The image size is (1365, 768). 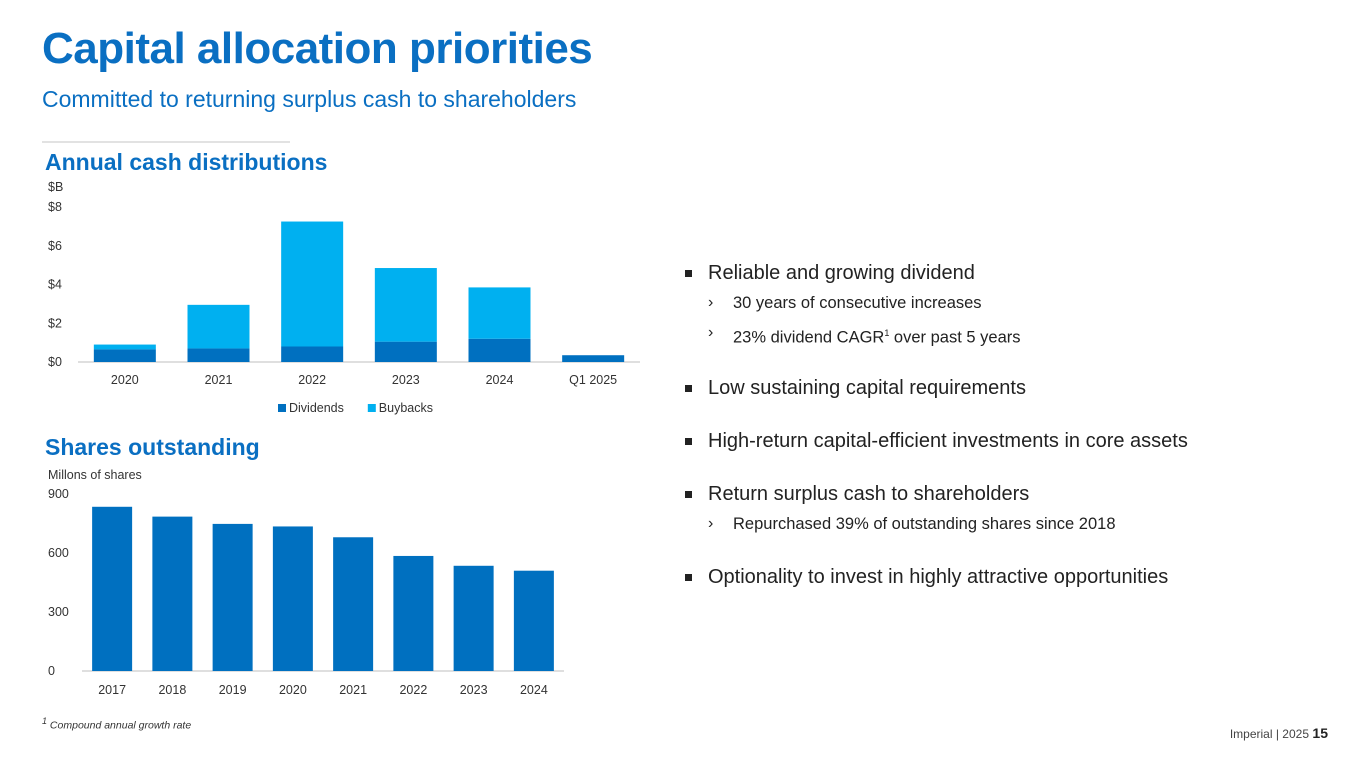 What do you see at coordinates (58, 612) in the screenshot?
I see `y-tick-label: 300` at bounding box center [58, 612].